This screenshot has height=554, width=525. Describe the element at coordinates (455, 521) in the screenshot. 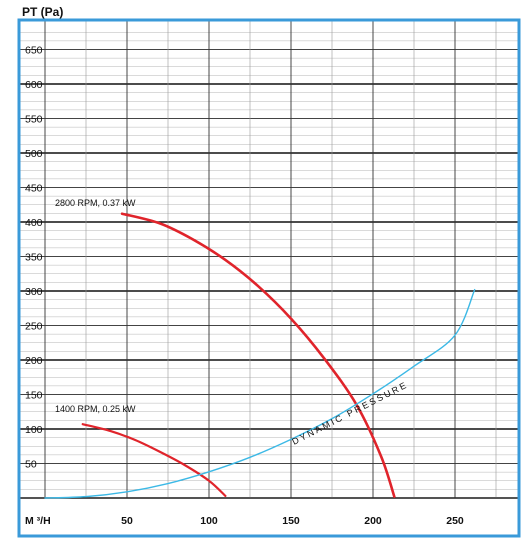

I see `x-tick-label: 250` at that location.